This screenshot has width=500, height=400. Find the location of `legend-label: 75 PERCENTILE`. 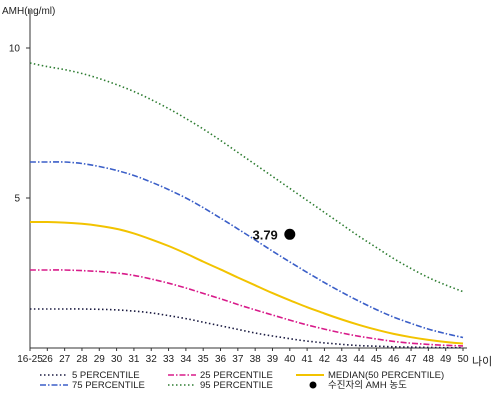

legend-label: 75 PERCENTILE is located at coordinates (108, 385).